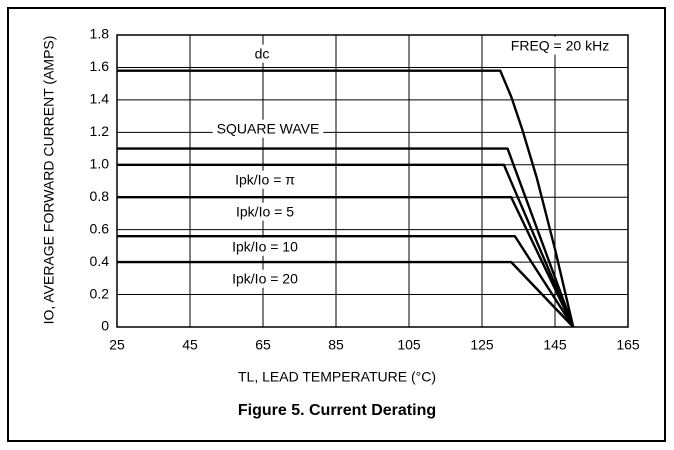  I want to click on y-tick-label: 1.8, so click(100, 34).